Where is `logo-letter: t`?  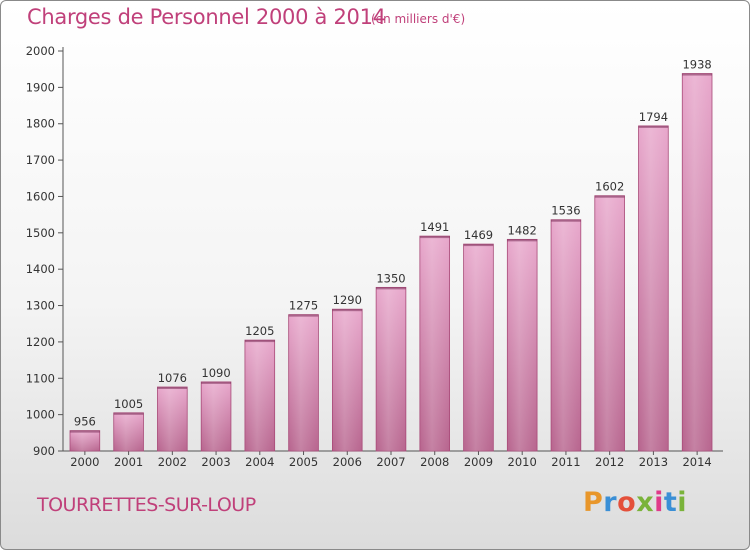
logo-letter: t is located at coordinates (670, 502).